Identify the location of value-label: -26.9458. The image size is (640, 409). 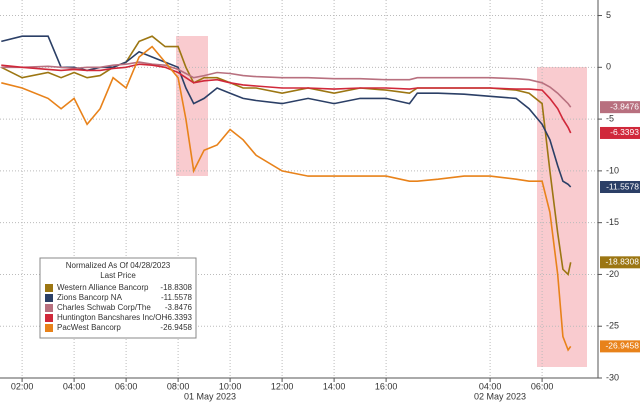
(622, 346).